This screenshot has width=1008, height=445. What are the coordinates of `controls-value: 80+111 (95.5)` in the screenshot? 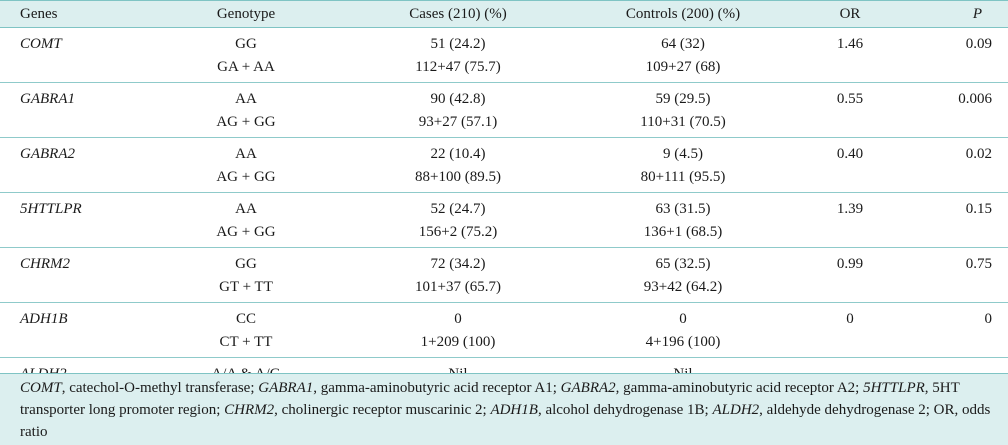 It's located at (683, 177).